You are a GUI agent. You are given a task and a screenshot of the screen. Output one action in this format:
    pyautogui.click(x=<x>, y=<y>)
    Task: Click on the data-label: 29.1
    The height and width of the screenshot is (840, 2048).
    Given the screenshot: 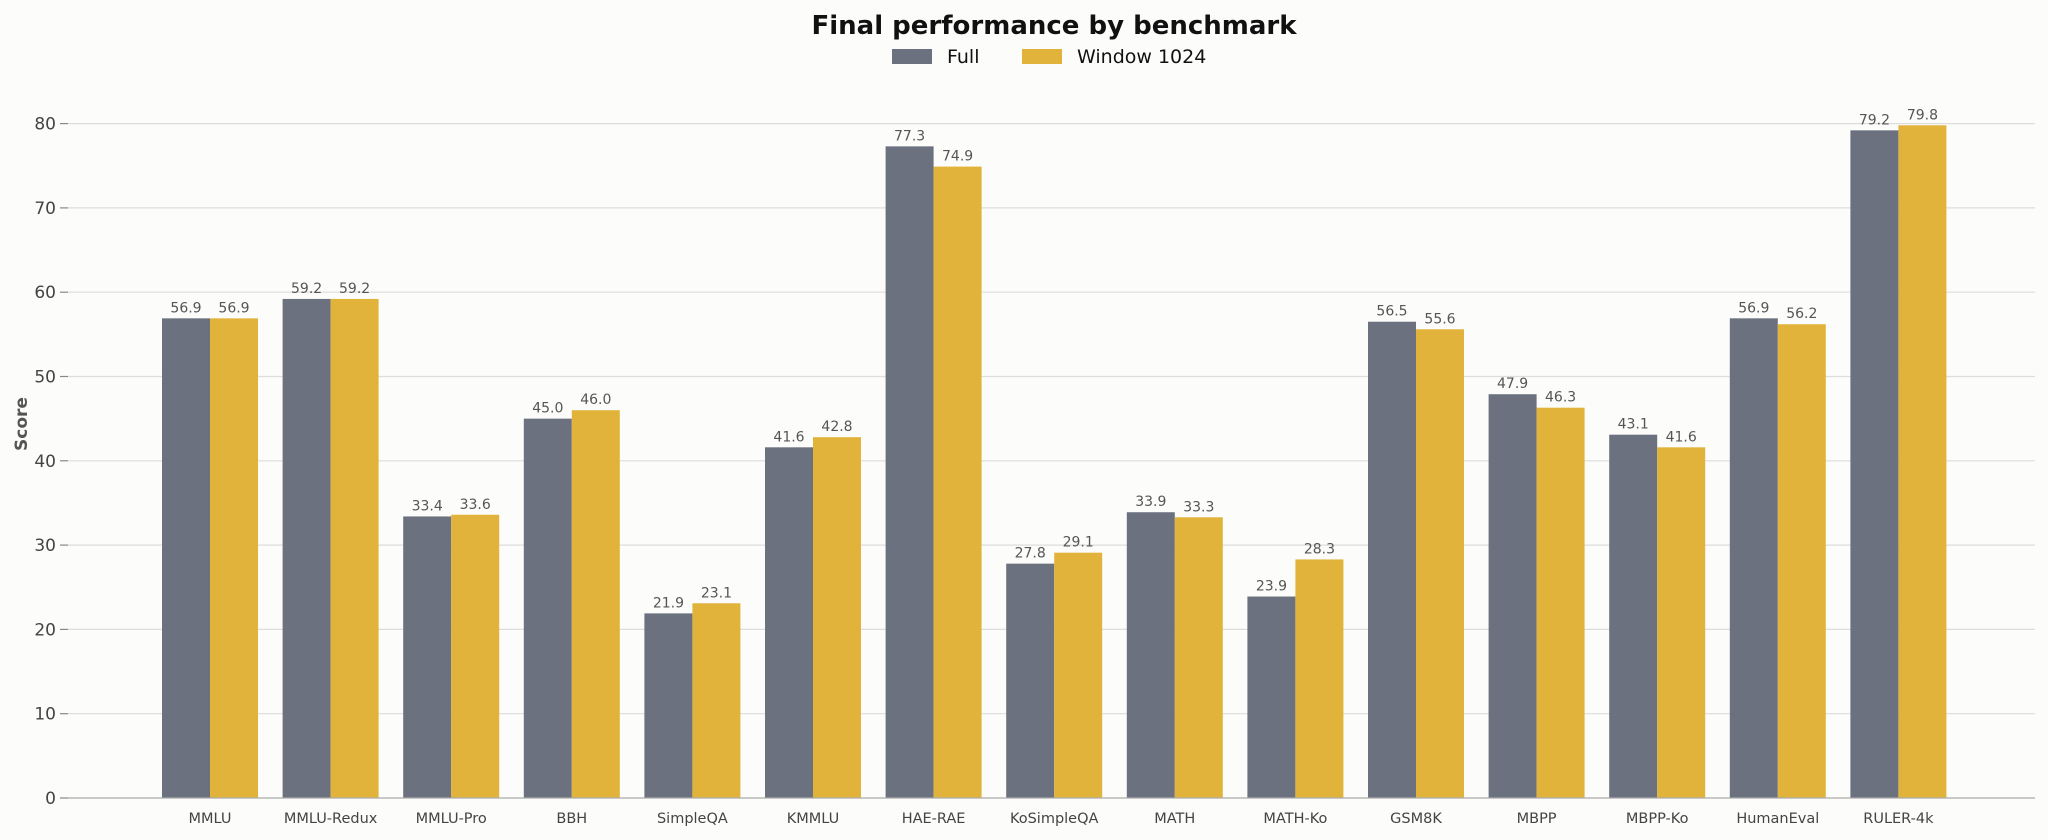 What is the action you would take?
    pyautogui.click(x=1078, y=543)
    